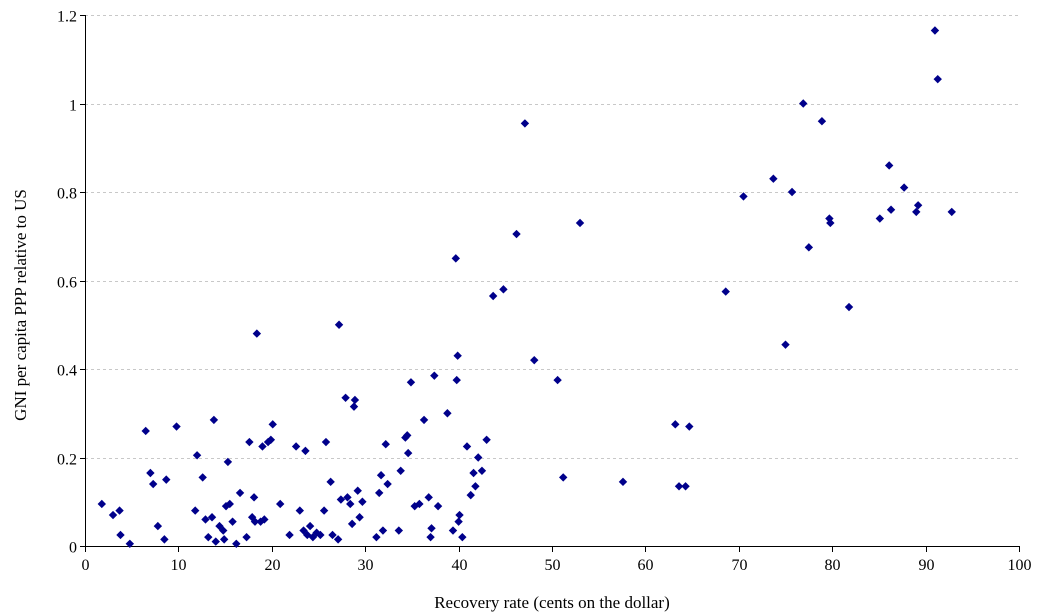 The height and width of the screenshot is (615, 1042). I want to click on x-tick-label-9: 90, so click(927, 565).